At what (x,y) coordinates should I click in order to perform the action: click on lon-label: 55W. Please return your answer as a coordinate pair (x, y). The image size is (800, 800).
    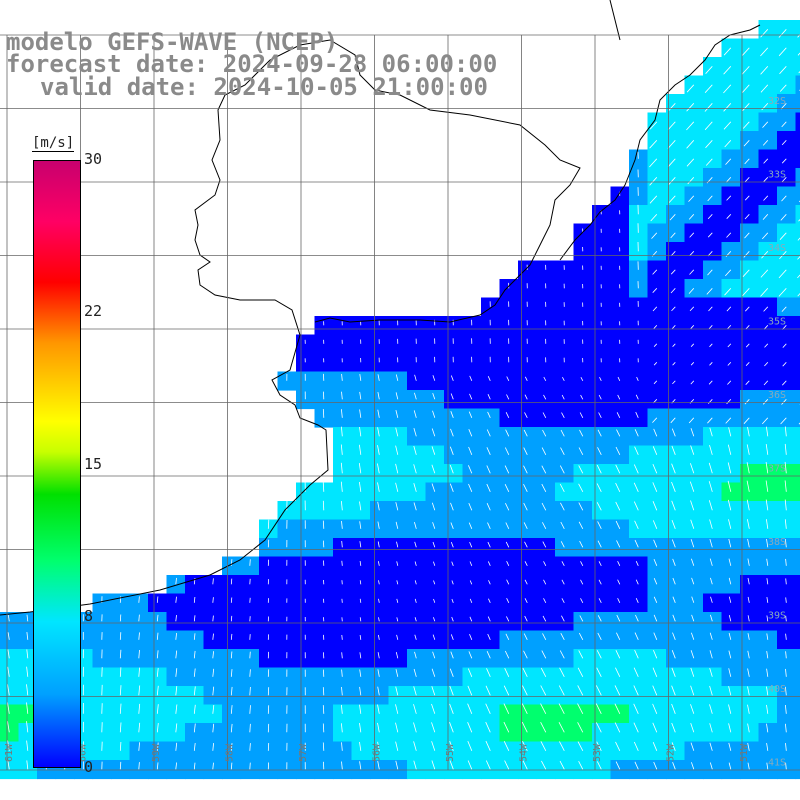
    Looking at the image, I should click on (450, 752).